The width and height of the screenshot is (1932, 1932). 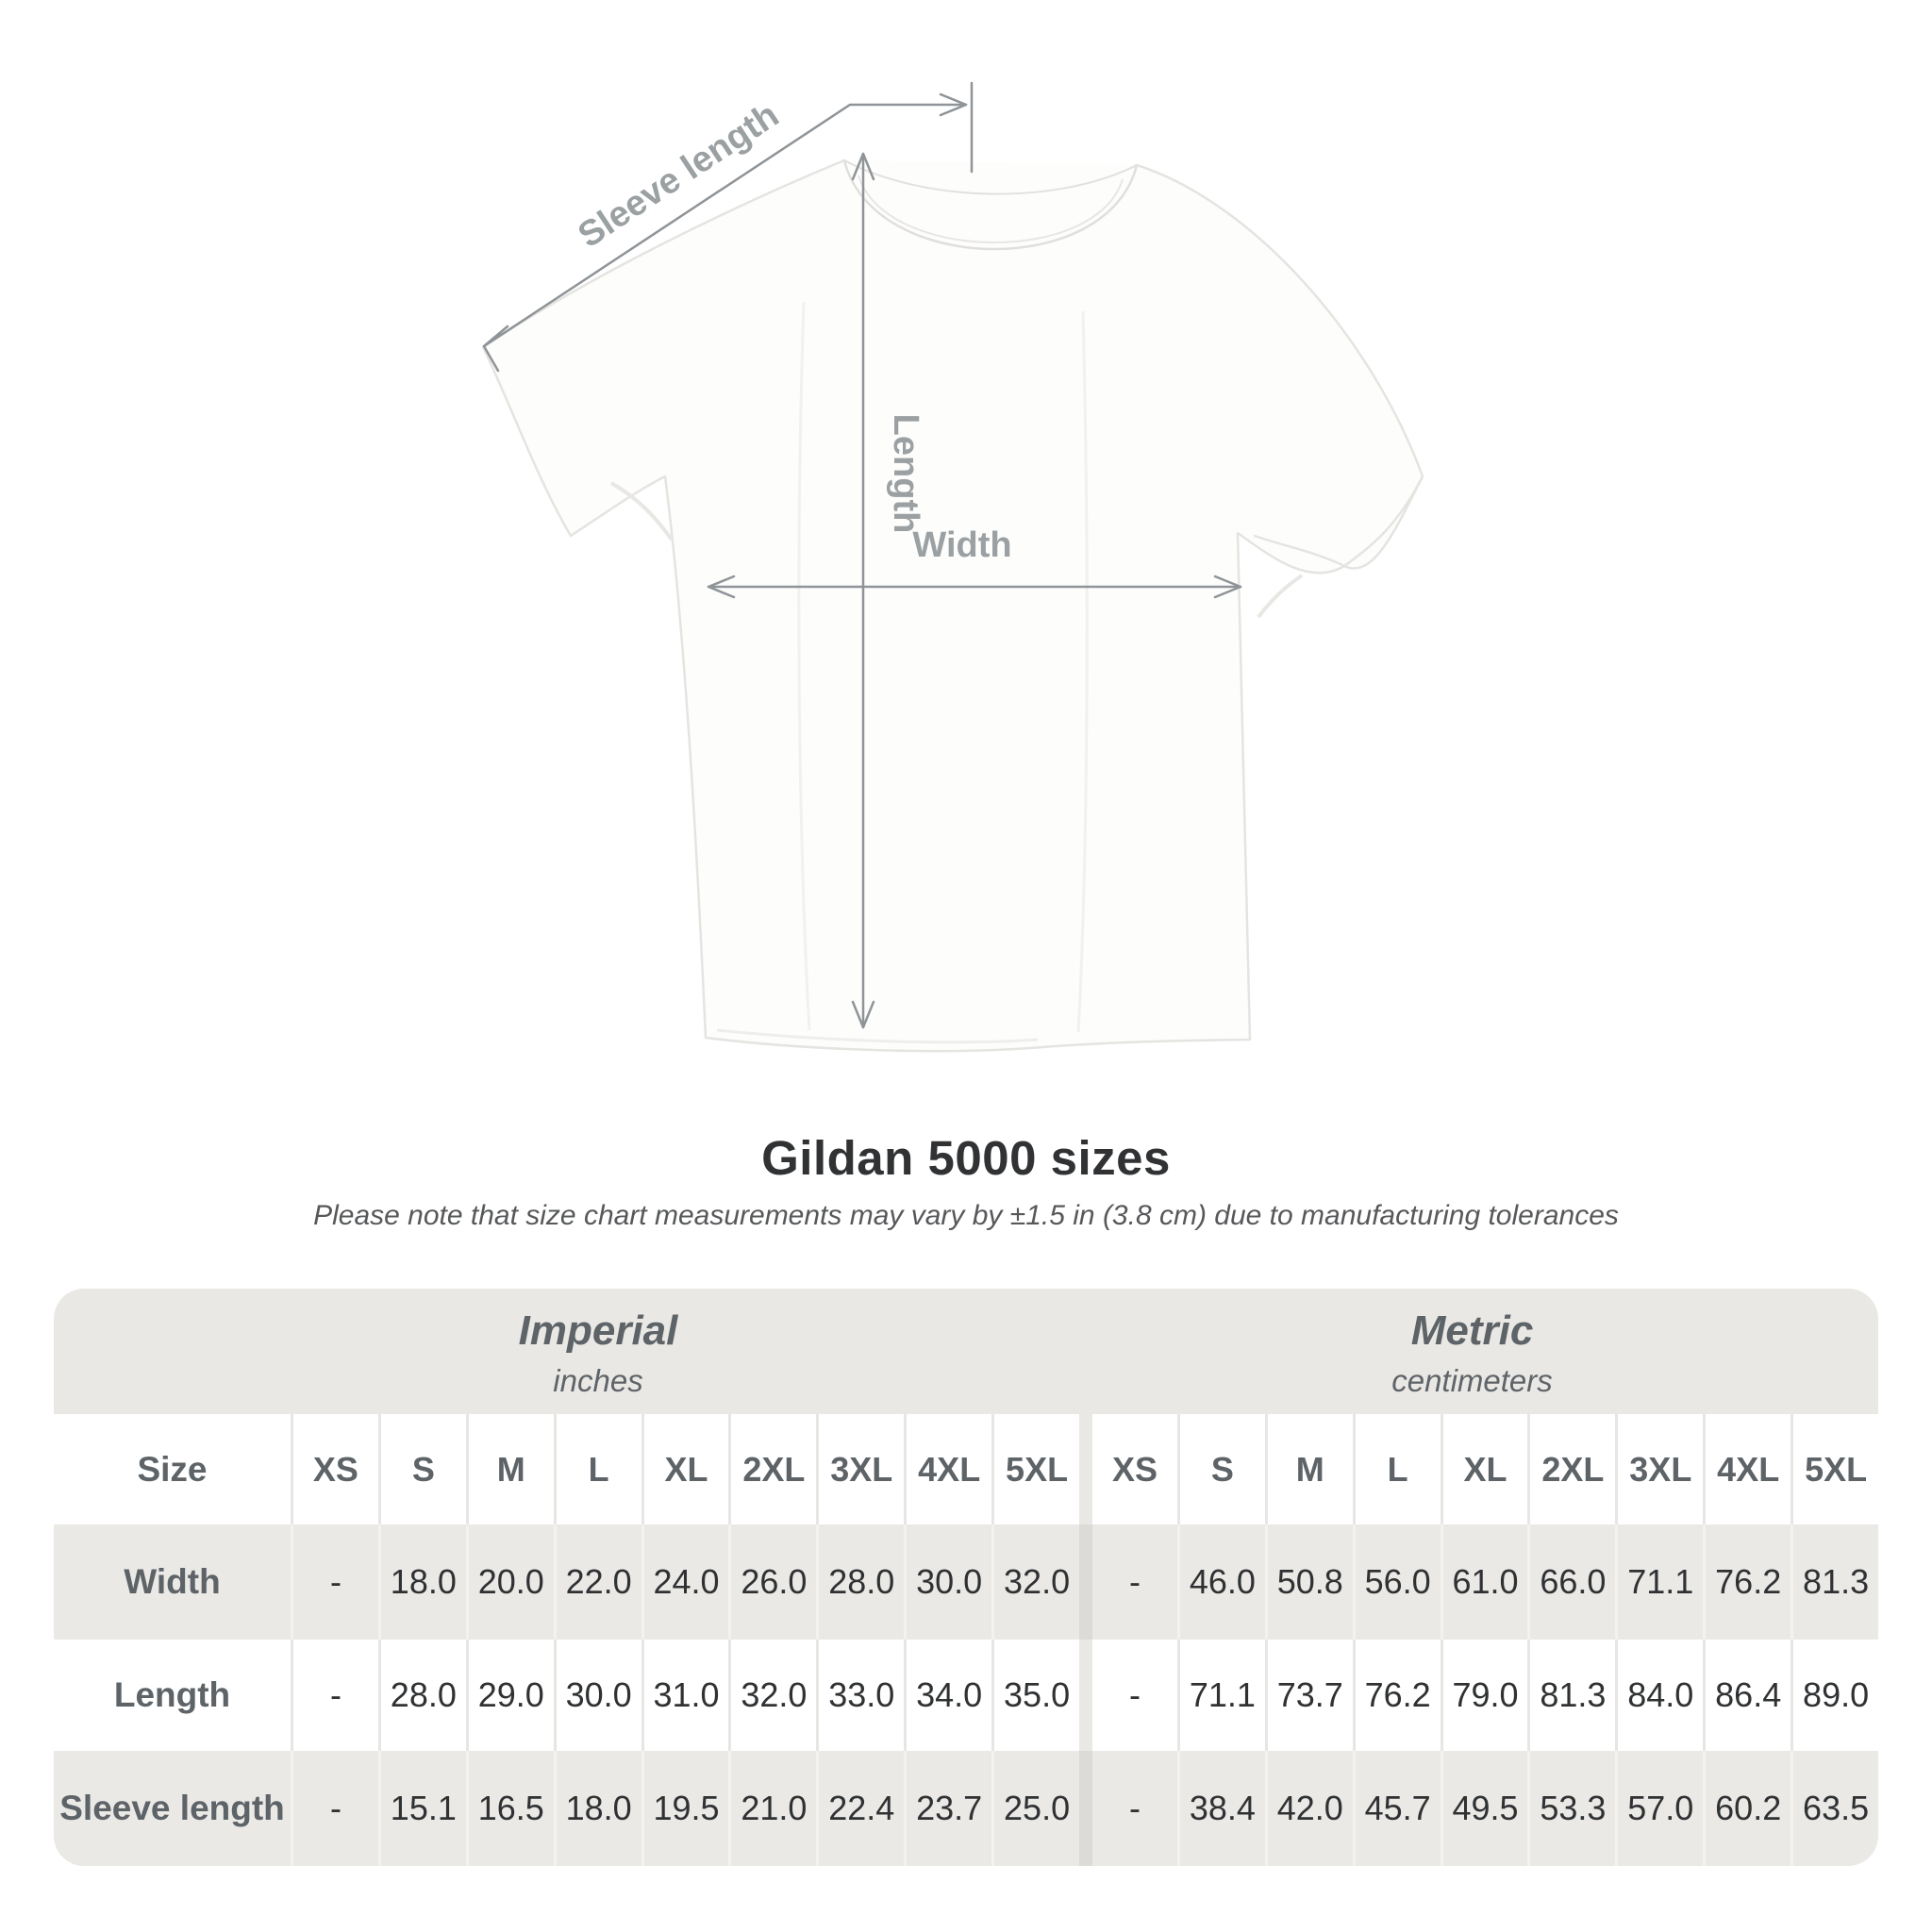 I want to click on group-imperial-name: Imperial, so click(x=598, y=1331).